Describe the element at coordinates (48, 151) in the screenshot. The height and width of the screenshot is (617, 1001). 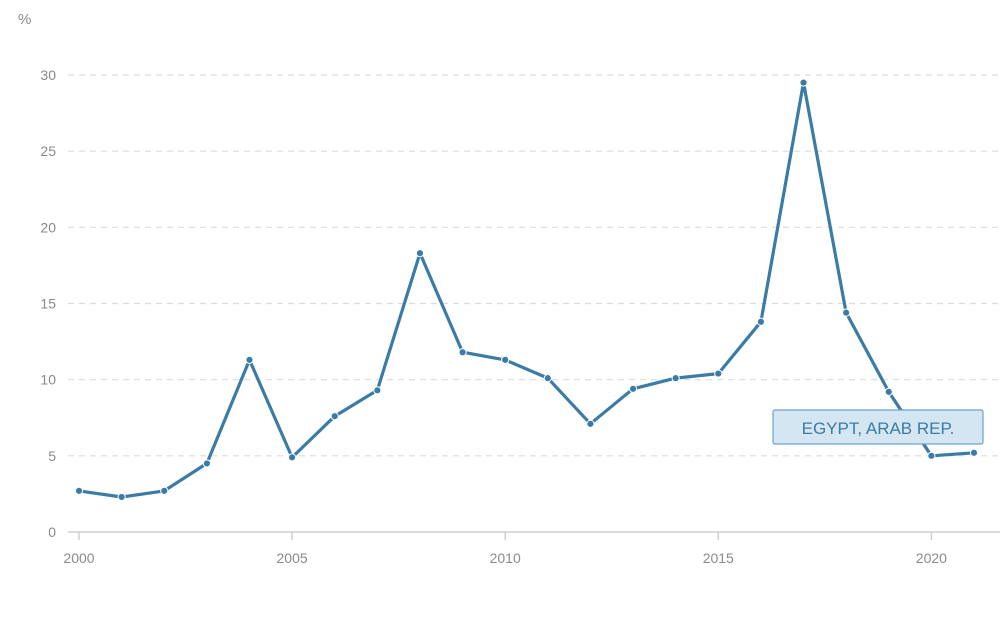
I see `y-tick-label: 25` at that location.